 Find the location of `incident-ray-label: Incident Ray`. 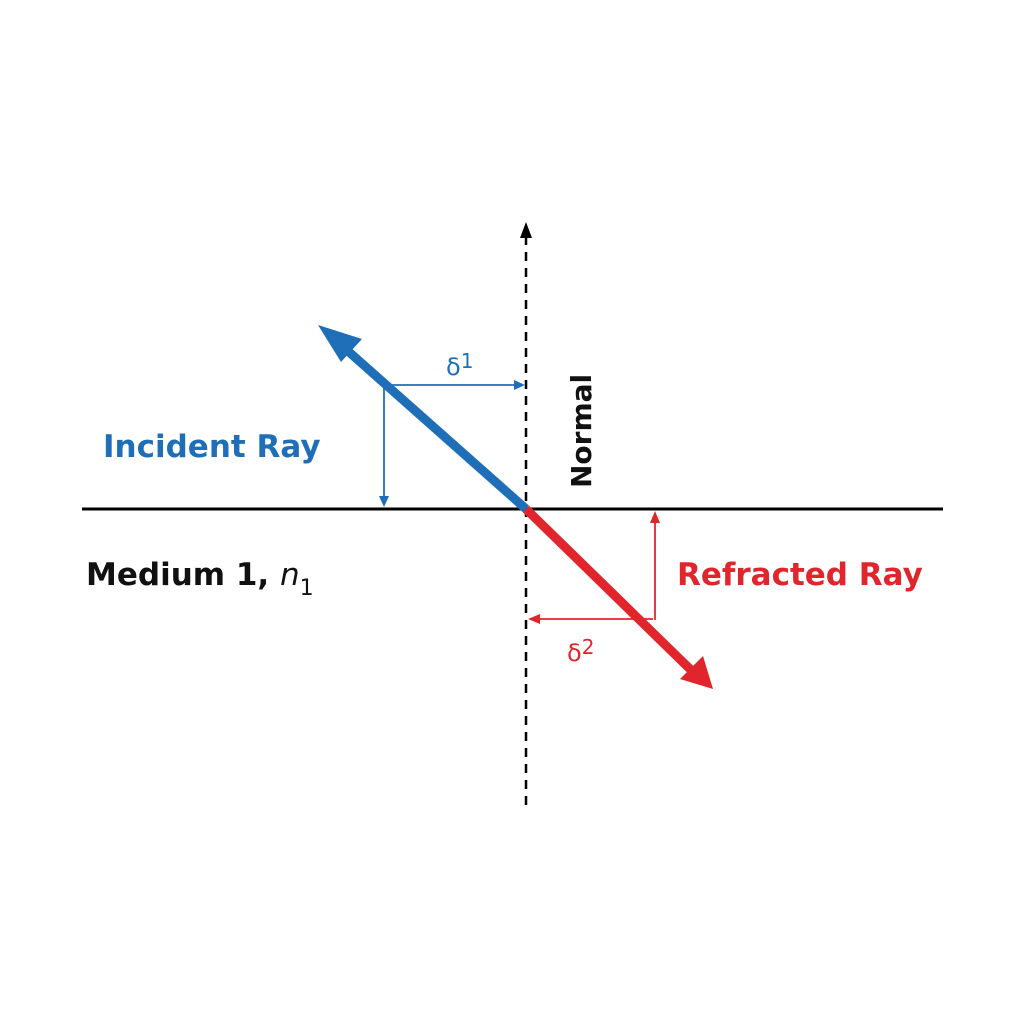

incident-ray-label: Incident Ray is located at coordinates (212, 447).